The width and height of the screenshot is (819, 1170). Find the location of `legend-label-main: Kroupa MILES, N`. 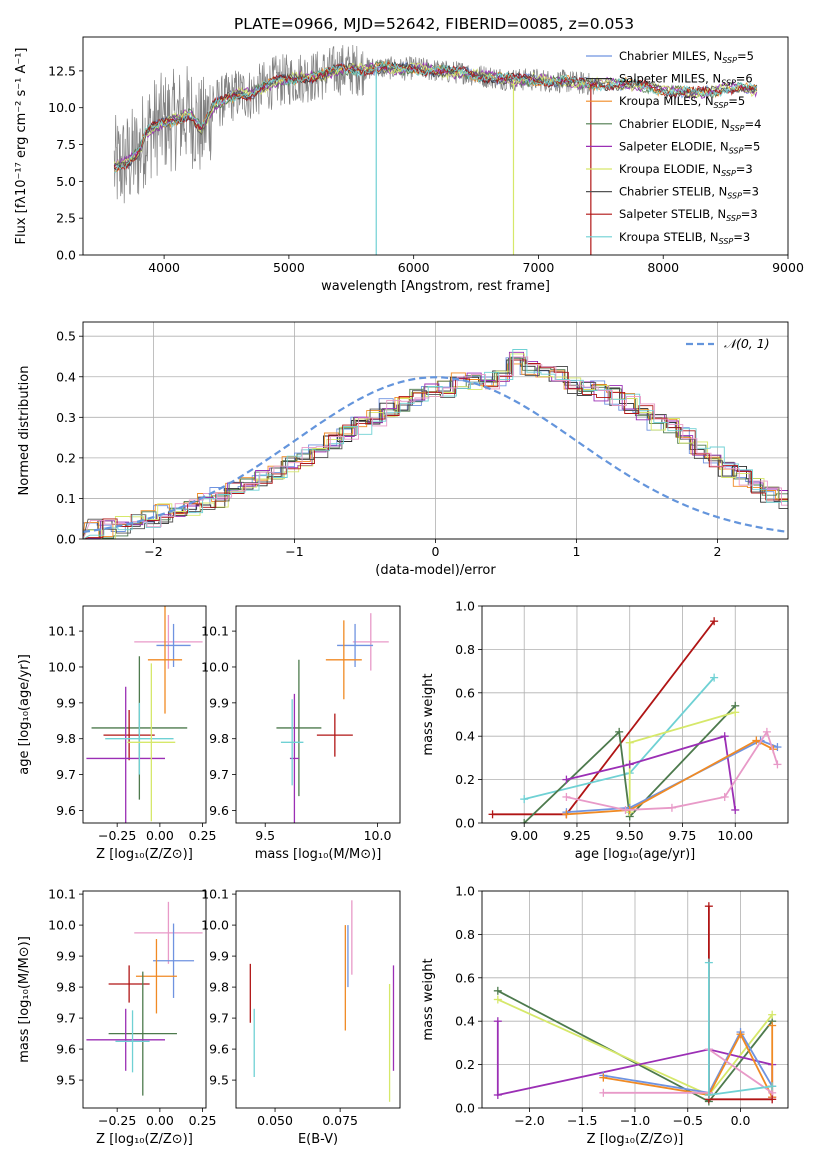

legend-label-main: Kroupa MILES, N is located at coordinates (666, 101).